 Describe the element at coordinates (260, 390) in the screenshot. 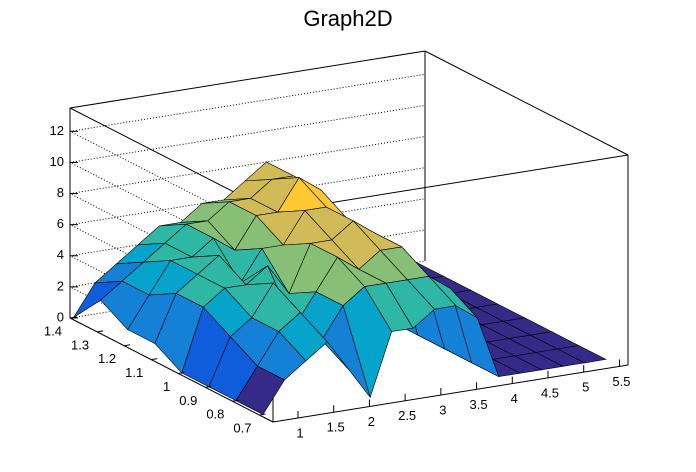

I see `surface-cell` at that location.